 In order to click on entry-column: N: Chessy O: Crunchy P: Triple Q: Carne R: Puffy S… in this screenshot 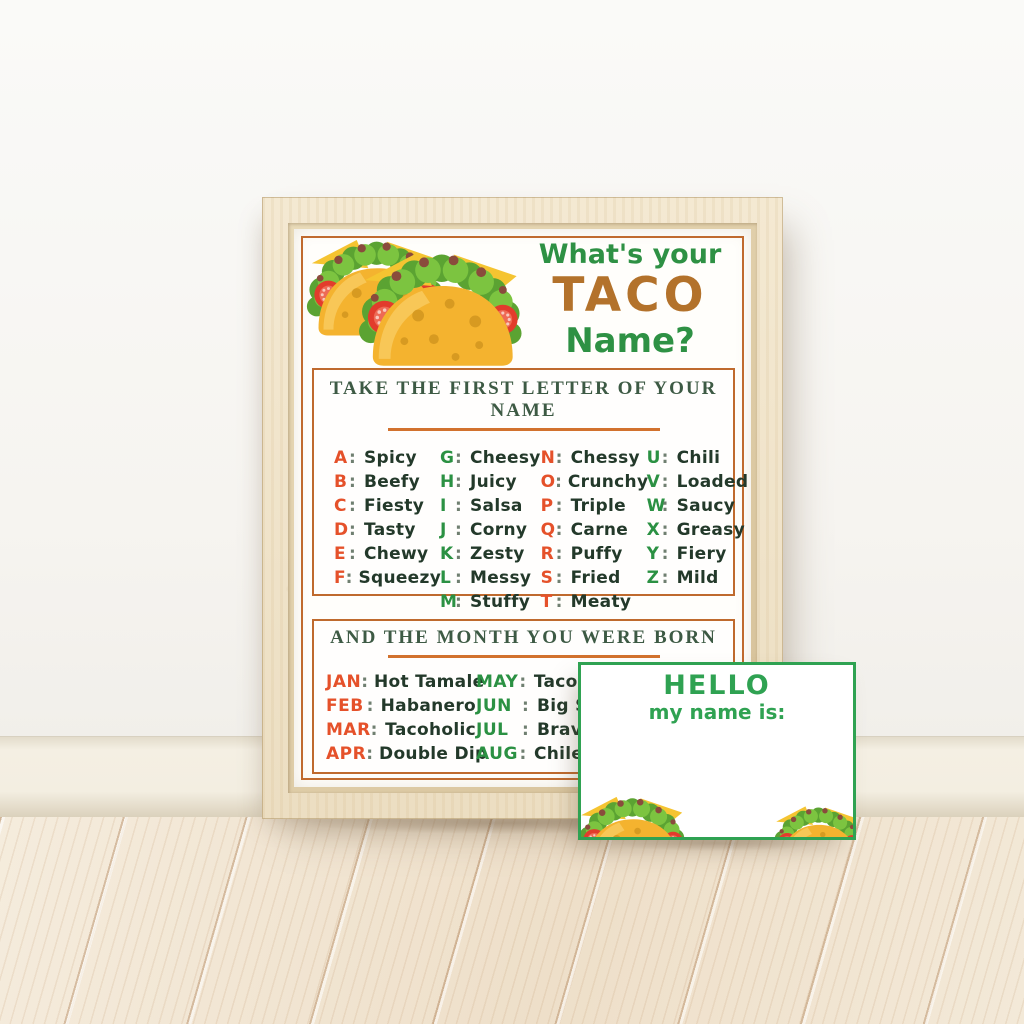, I will do `click(594, 530)`.